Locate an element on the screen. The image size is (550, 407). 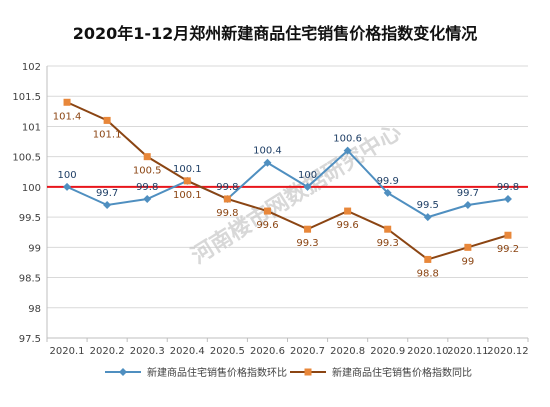
x-tick-label: 2020.12 is located at coordinates (507, 351).